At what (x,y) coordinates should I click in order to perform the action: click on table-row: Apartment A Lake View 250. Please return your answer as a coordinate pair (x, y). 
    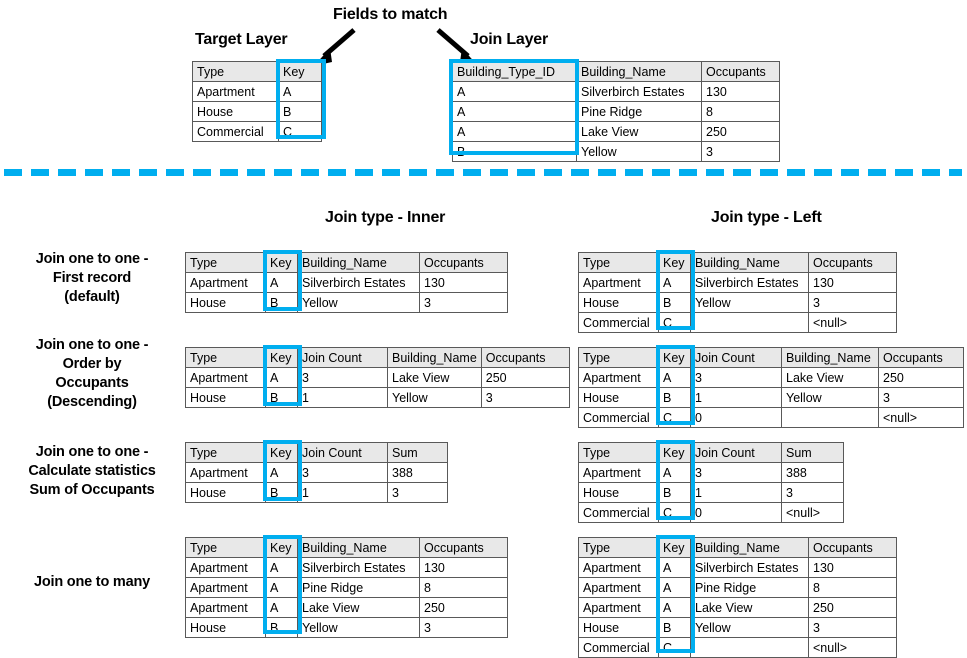
    Looking at the image, I should click on (737, 607).